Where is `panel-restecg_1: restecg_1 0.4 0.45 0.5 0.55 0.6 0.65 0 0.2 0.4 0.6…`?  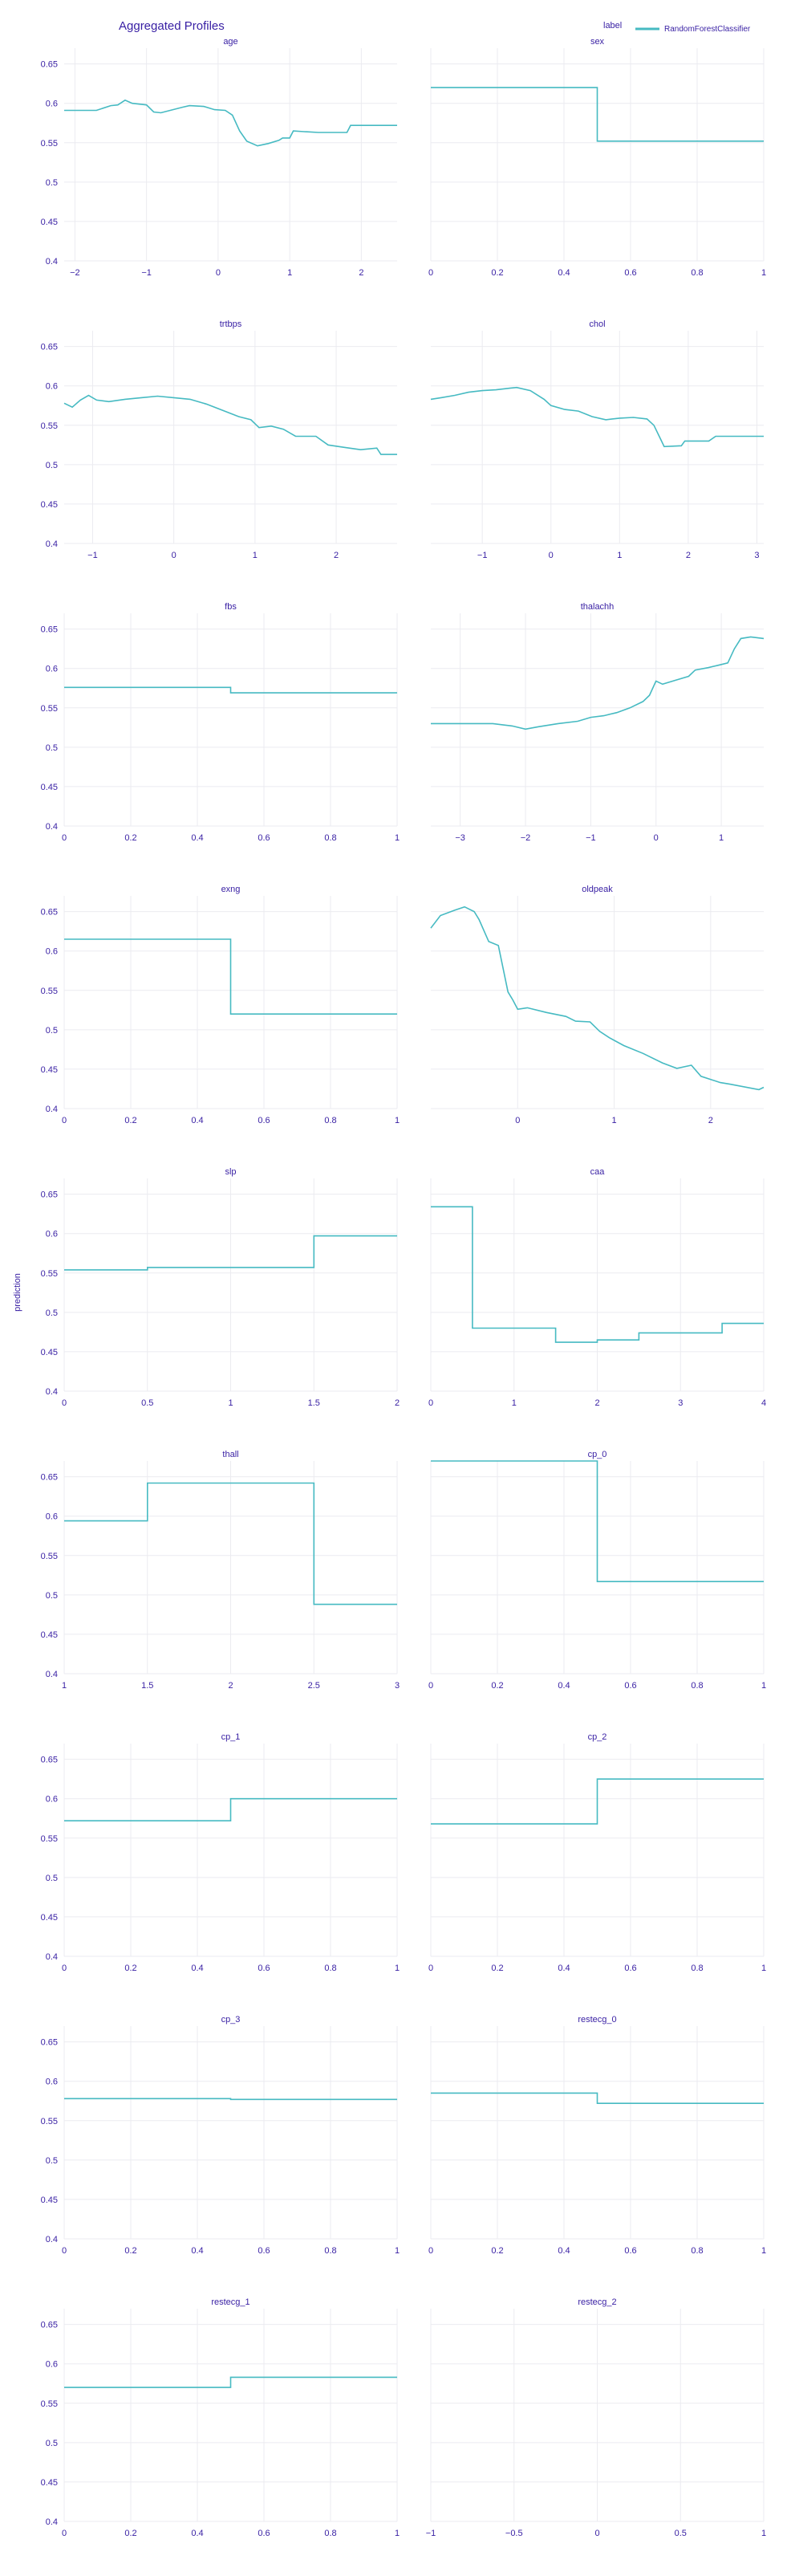 panel-restecg_1: restecg_1 0.4 0.45 0.5 0.55 0.6 0.65 0 0.2 0.4 0.6… is located at coordinates (220, 2417).